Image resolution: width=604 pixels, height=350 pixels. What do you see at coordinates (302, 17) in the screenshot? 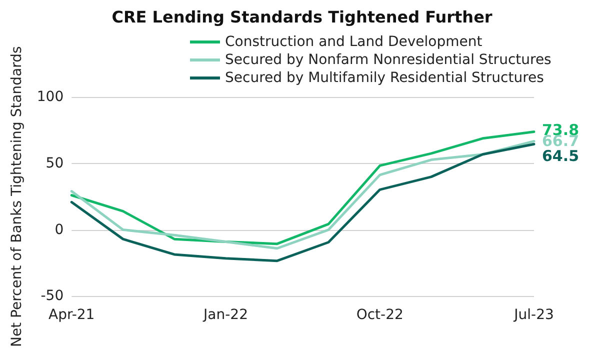
I see `chart-title: CRE Lending Standards Tightened Further` at bounding box center [302, 17].